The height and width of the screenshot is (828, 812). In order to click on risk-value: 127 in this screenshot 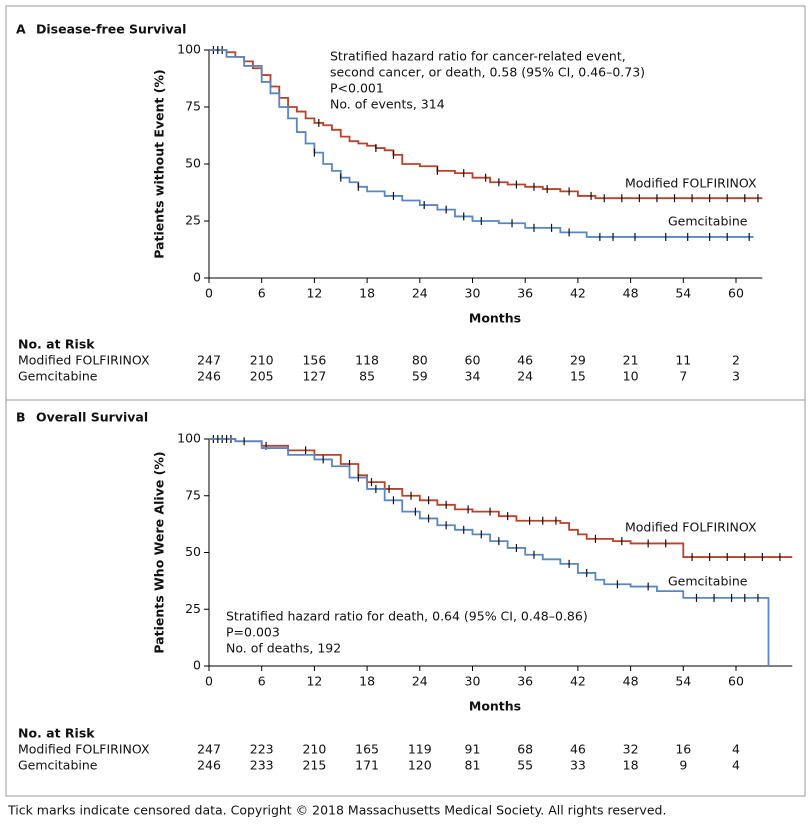, I will do `click(314, 376)`.